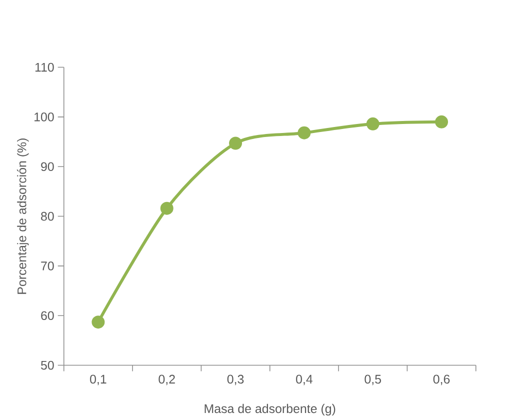 The height and width of the screenshot is (419, 510). Describe the element at coordinates (235, 380) in the screenshot. I see `x-tick-label: 0,3` at that location.